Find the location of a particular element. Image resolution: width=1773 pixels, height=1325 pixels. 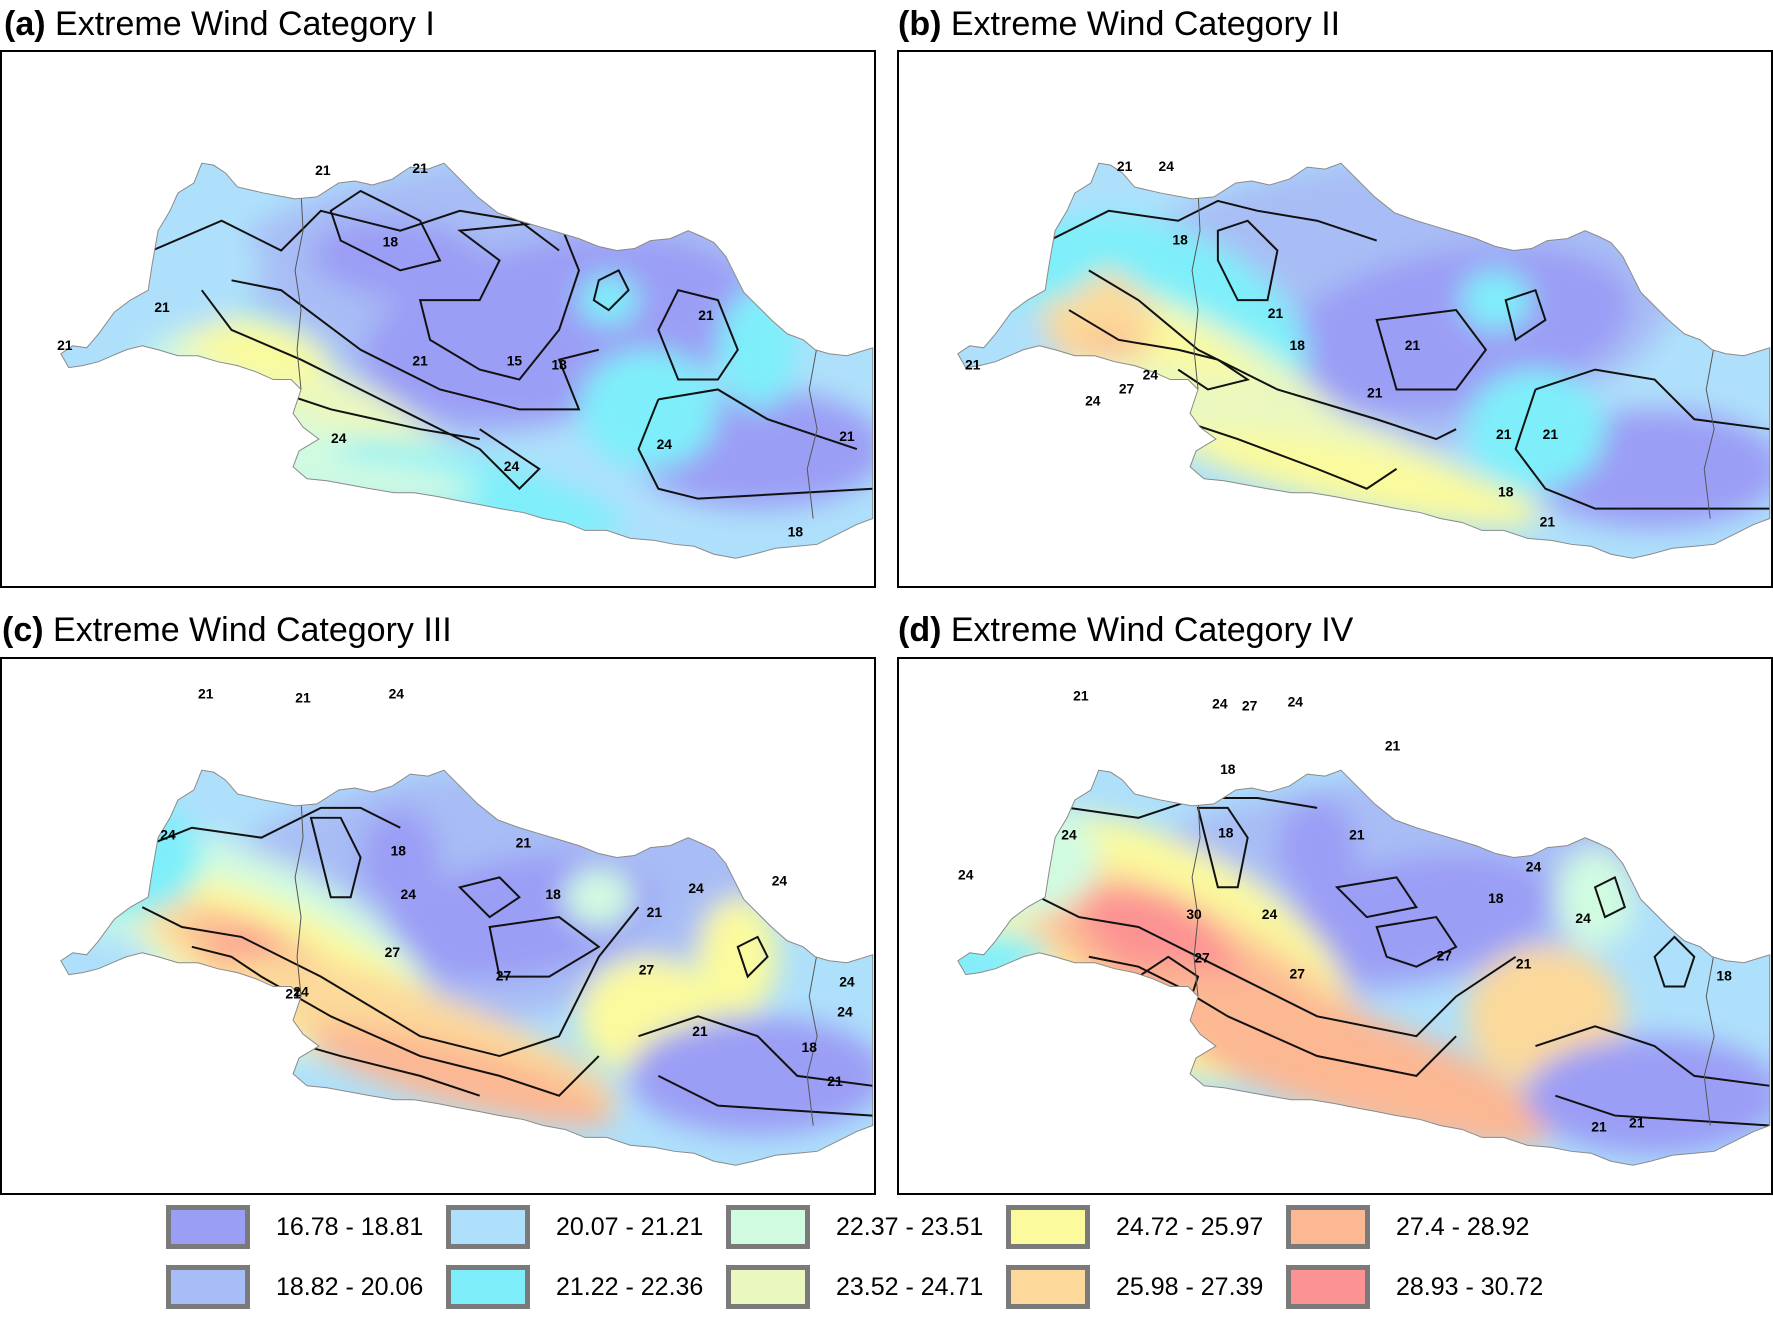

panel-d-title: (d) Extreme Wind Category IV is located at coordinates (1125, 630).